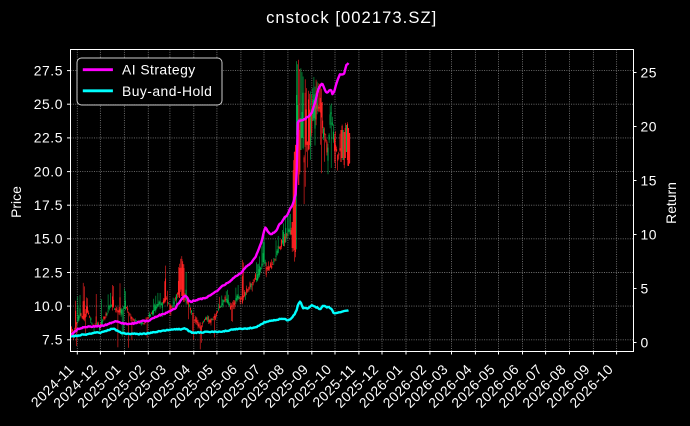 The image size is (690, 426). Describe the element at coordinates (351, 17) in the screenshot. I see `svg-text: cnstock [002173.SZ]` at that location.